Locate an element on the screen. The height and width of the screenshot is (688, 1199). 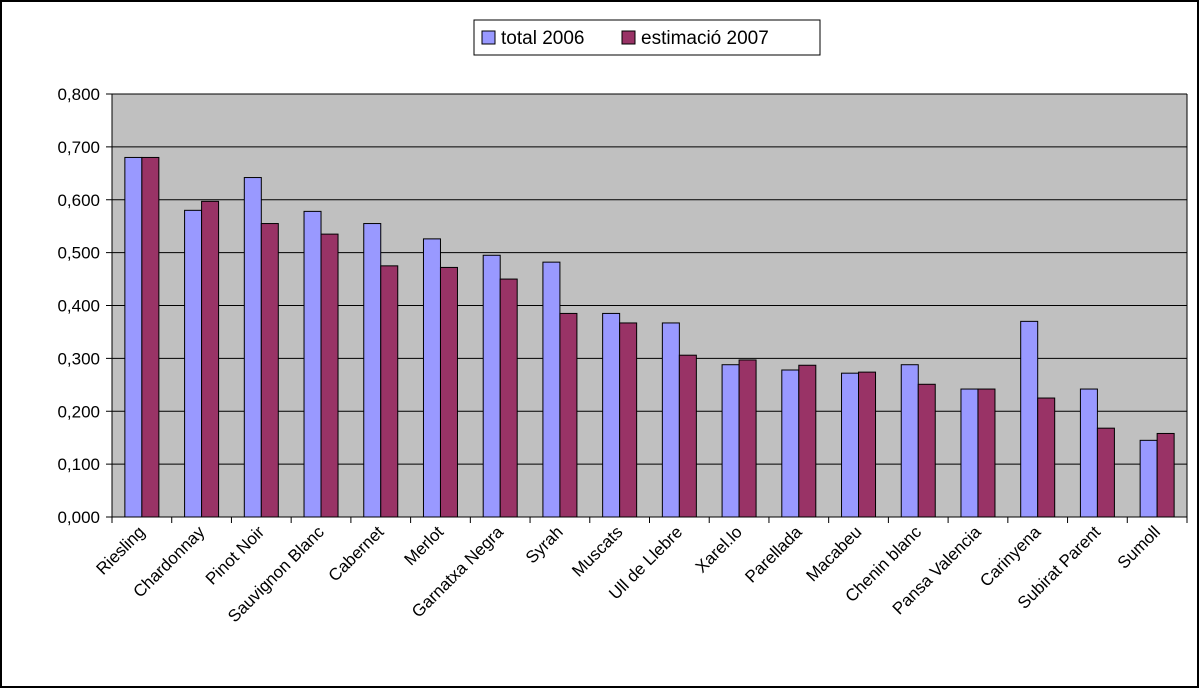
y-tick-label: 0,200 is located at coordinates (78, 411).